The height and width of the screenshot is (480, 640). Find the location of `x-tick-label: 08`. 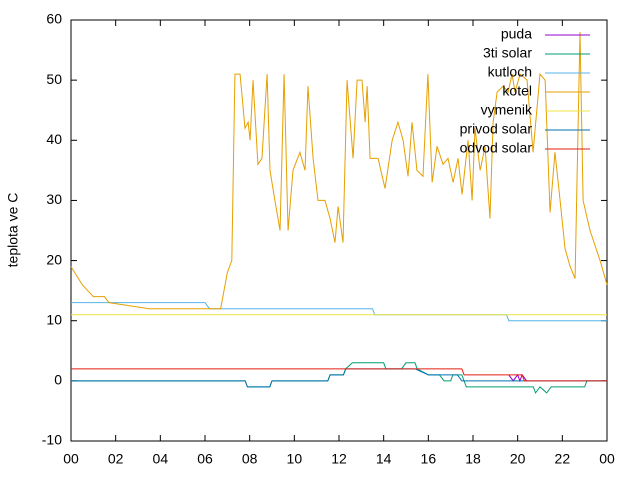

x-tick-label: 08 is located at coordinates (250, 459).